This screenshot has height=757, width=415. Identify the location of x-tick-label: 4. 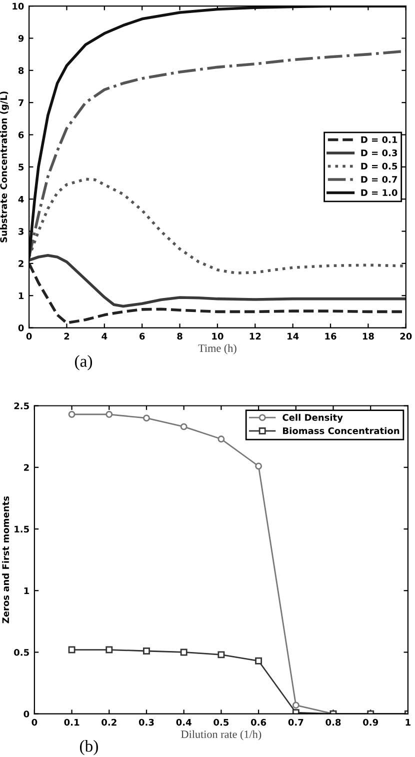
(105, 336).